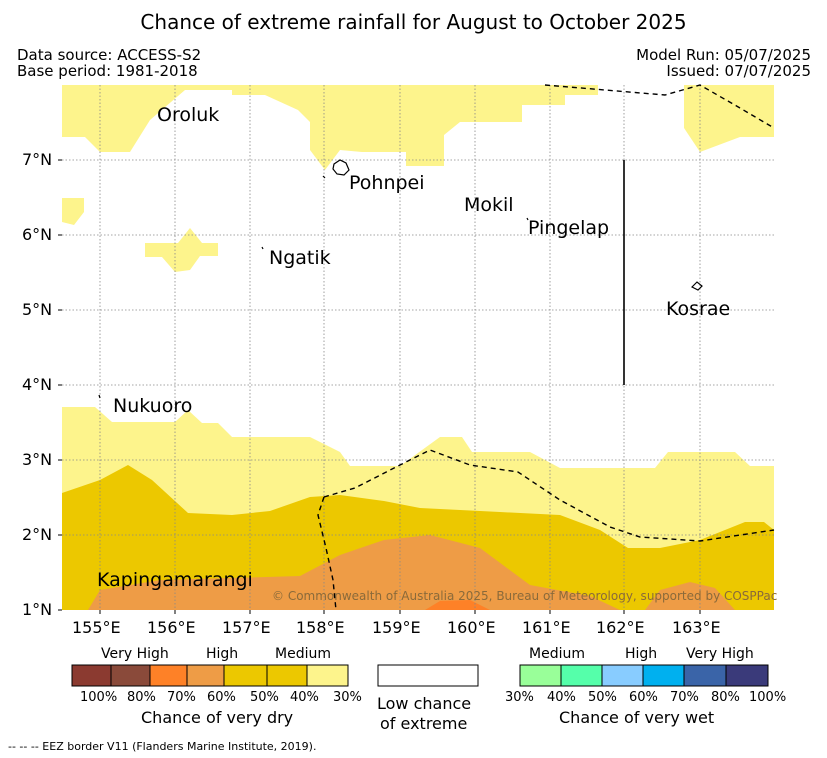 The height and width of the screenshot is (758, 827). What do you see at coordinates (210, 675) in the screenshot?
I see `legend-dry-scale` at bounding box center [210, 675].